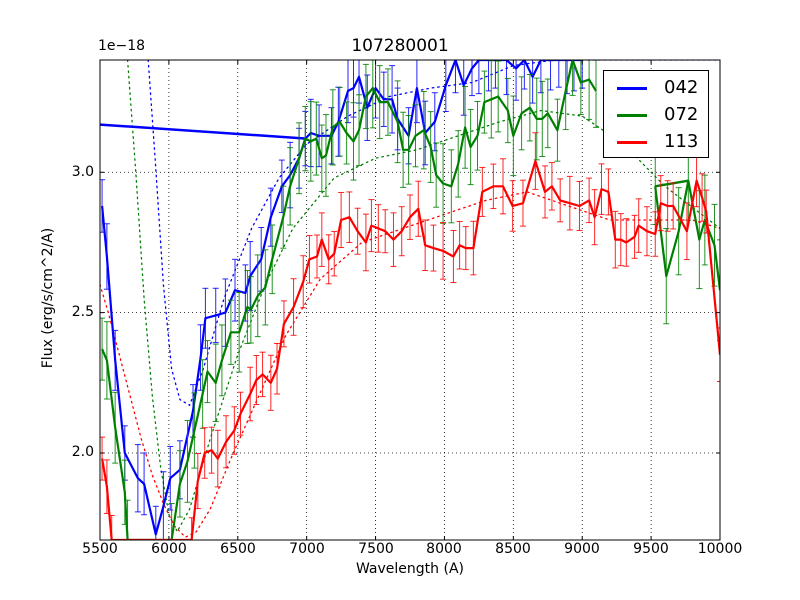  Describe the element at coordinates (82, 452) in the screenshot. I see `y-tick-label: 2.0` at that location.